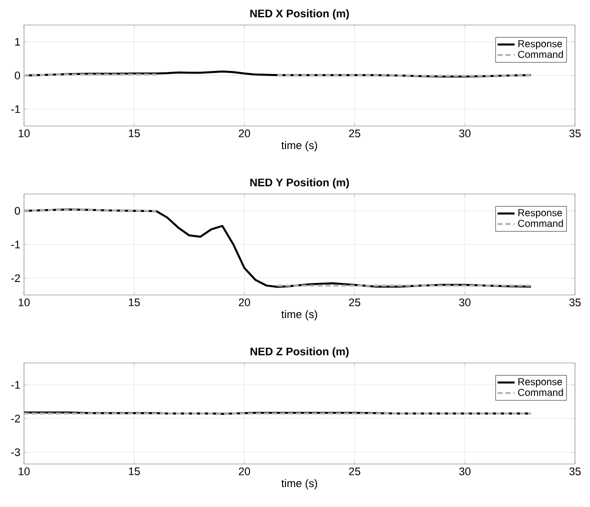 This screenshot has width=590, height=507. I want to click on y-tick-label: 1, so click(17, 42).